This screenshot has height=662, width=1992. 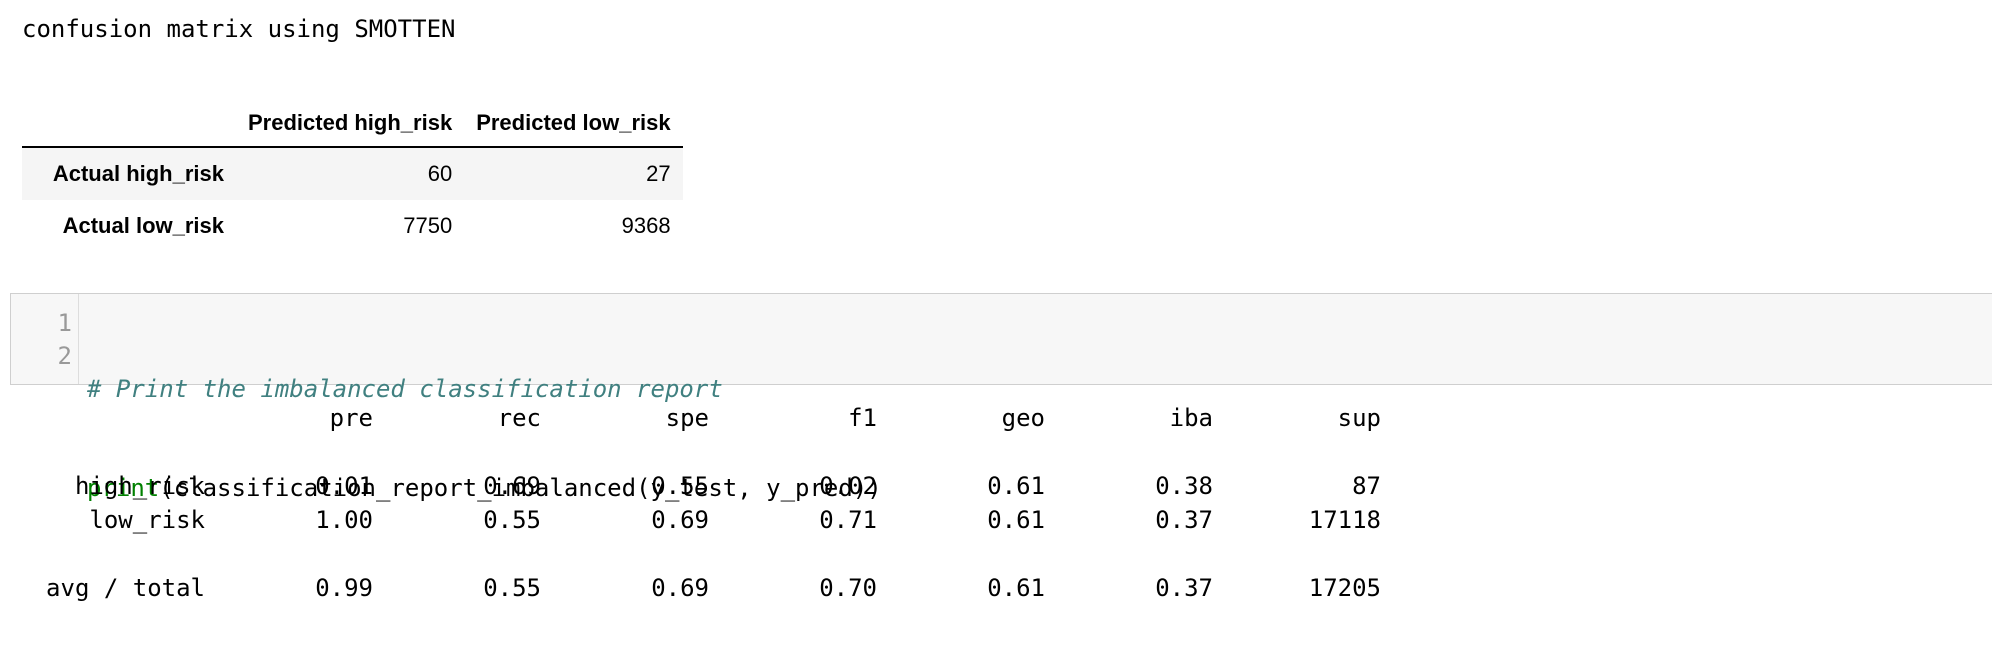 I want to click on table-cell: 27, so click(x=658, y=173).